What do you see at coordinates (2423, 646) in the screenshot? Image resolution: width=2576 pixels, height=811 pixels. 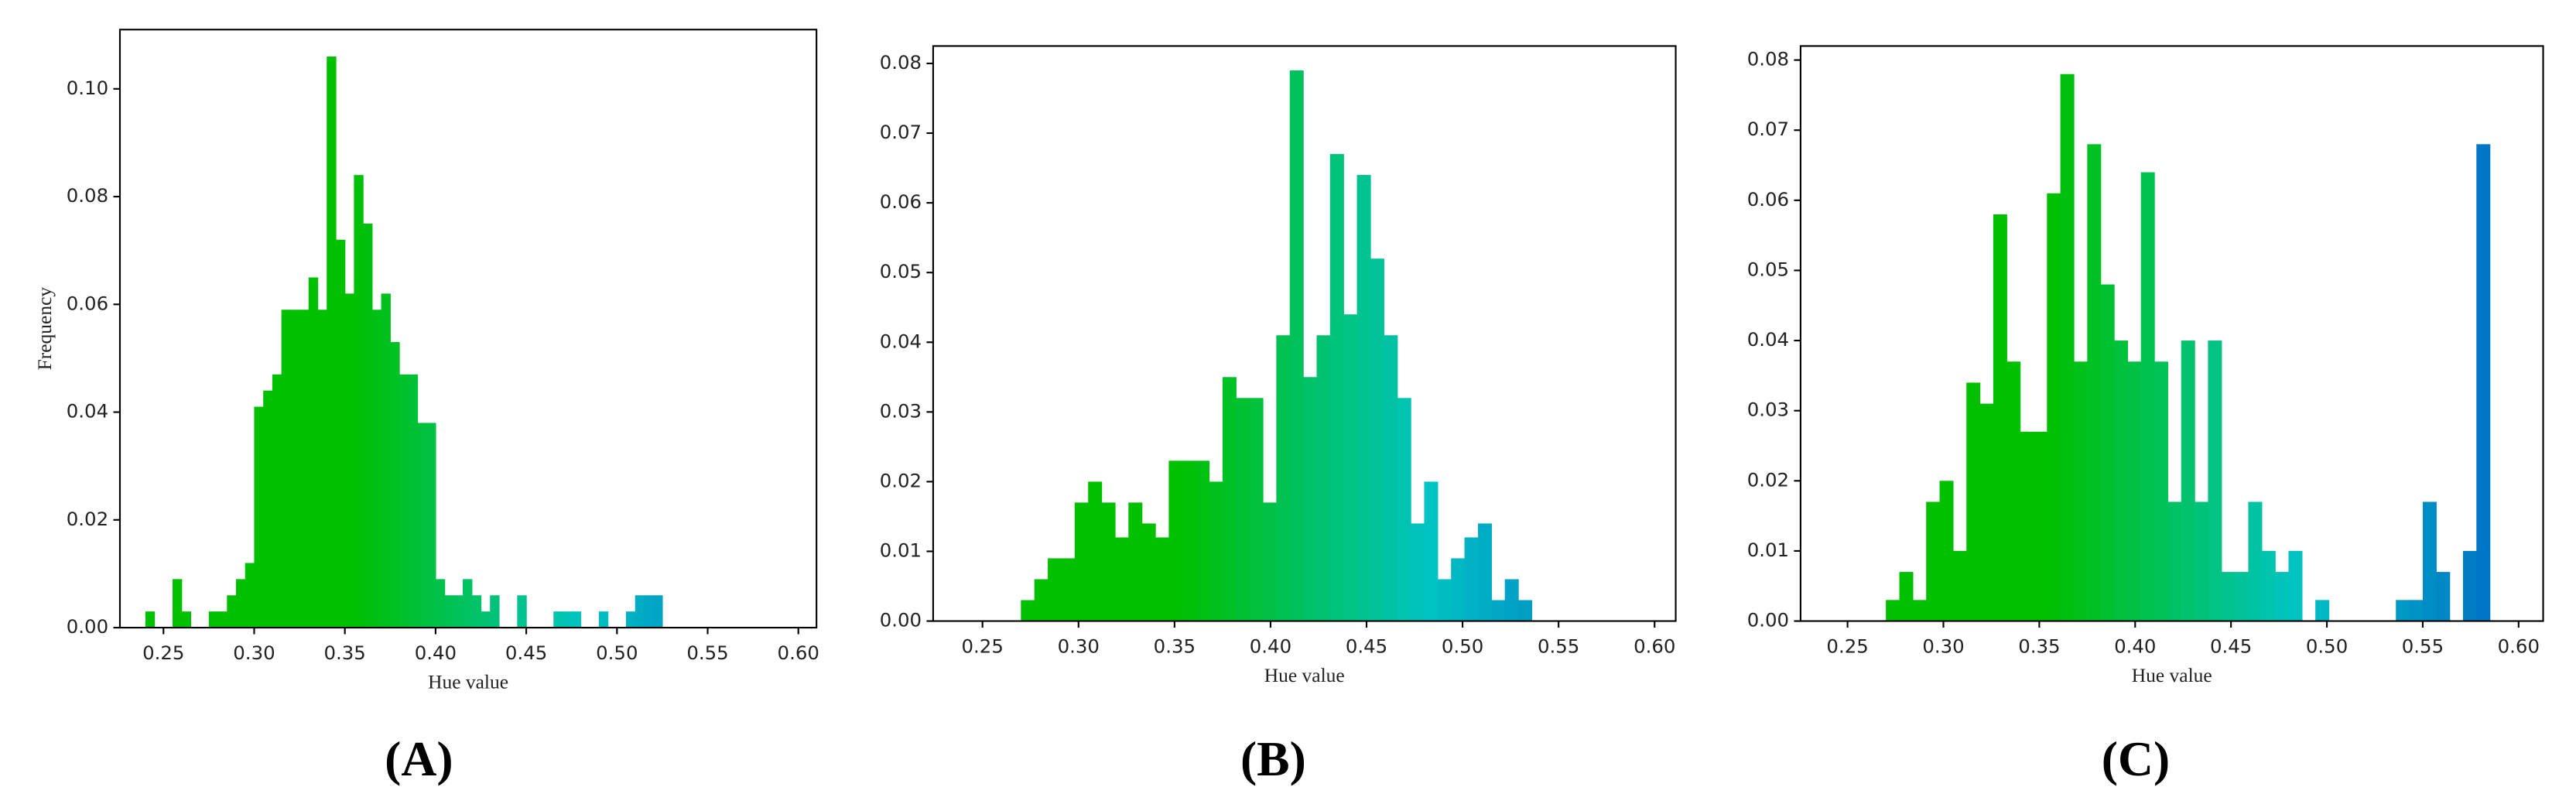 I see `x-tick-label: 0.55` at bounding box center [2423, 646].